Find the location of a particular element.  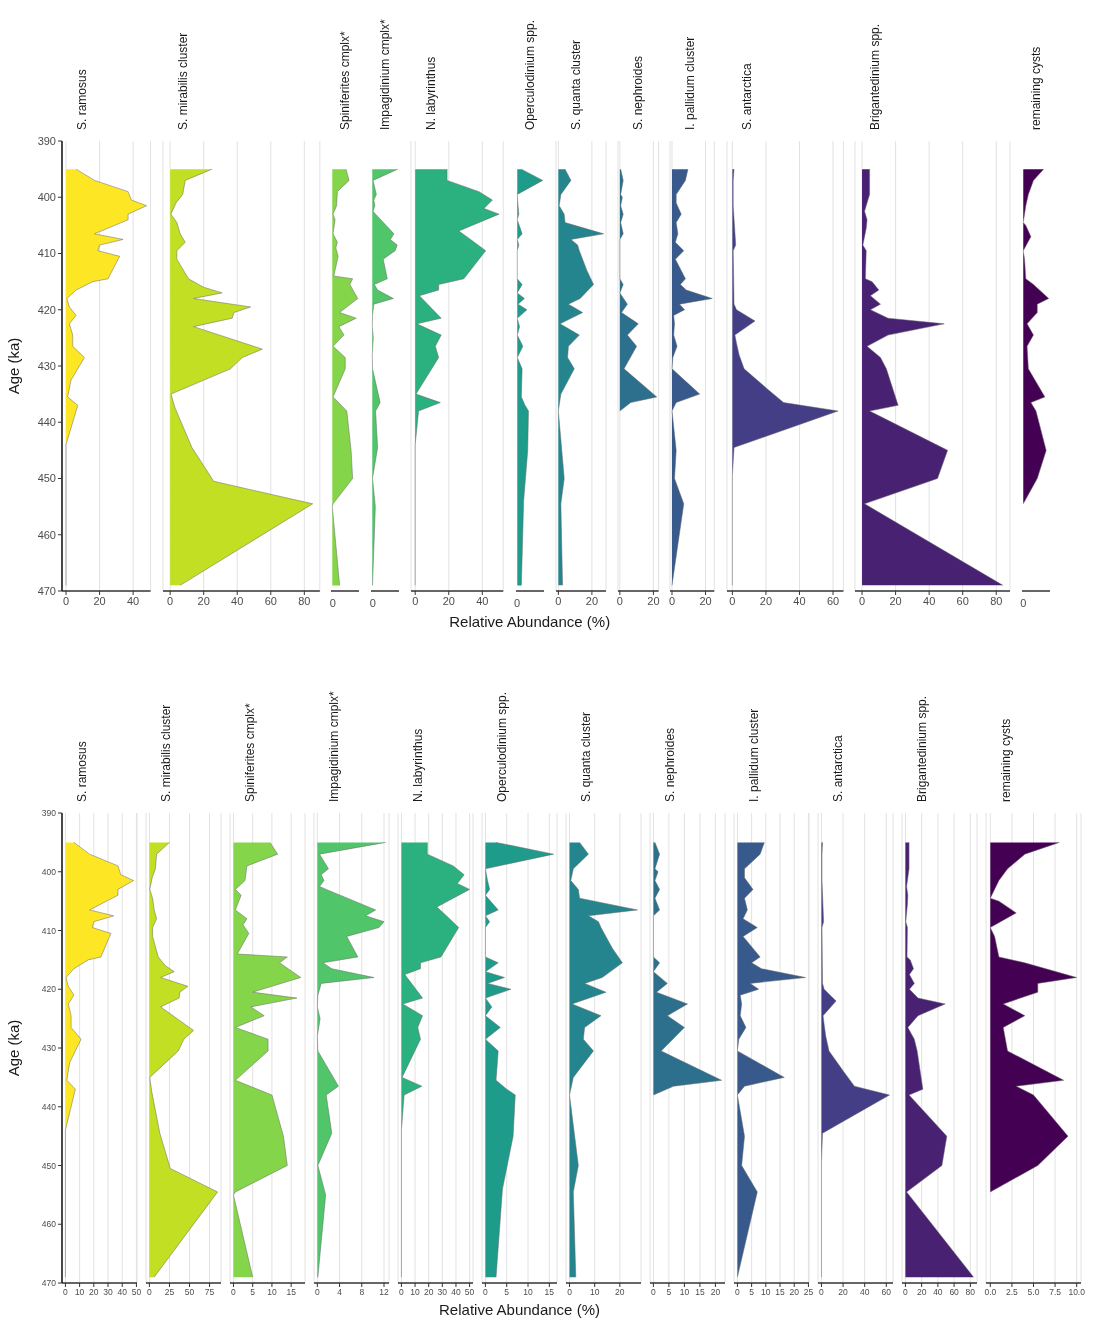

x-tick-label: 7.5 is located at coordinates (1055, 1292).